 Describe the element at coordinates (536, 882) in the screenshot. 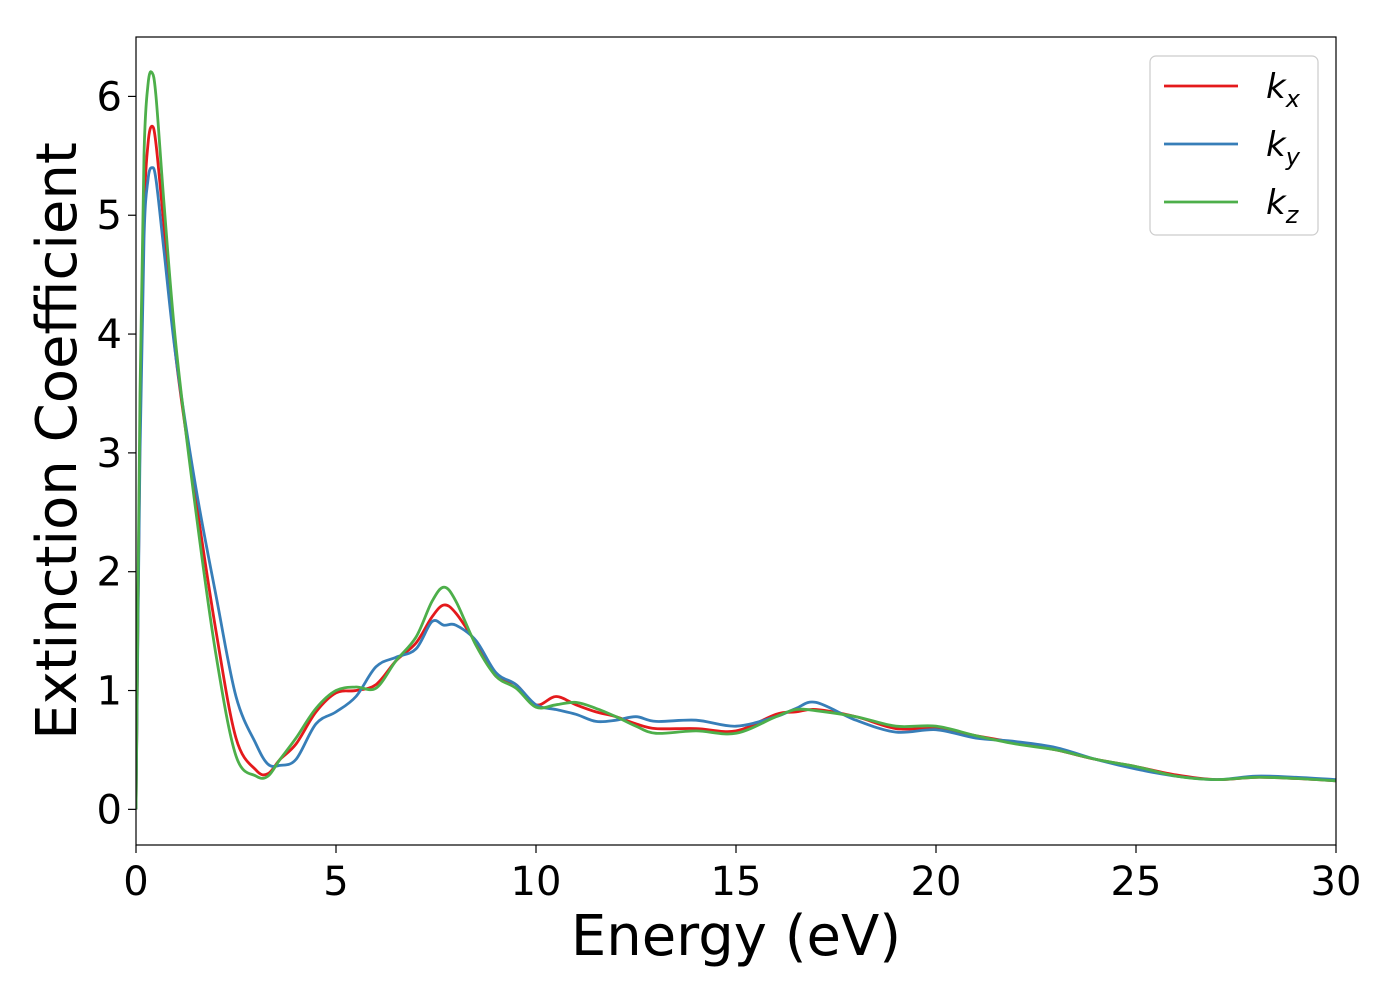

I see `x-tick-label: 10` at that location.